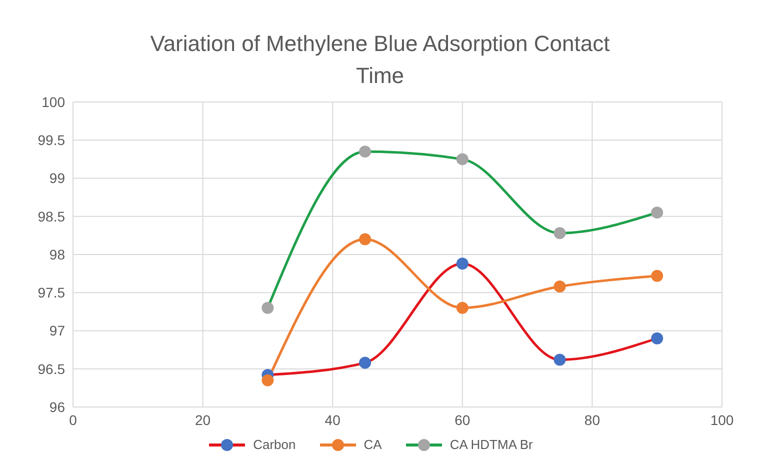 The width and height of the screenshot is (760, 461). What do you see at coordinates (57, 178) in the screenshot?
I see `y-tick-label: 99` at bounding box center [57, 178].